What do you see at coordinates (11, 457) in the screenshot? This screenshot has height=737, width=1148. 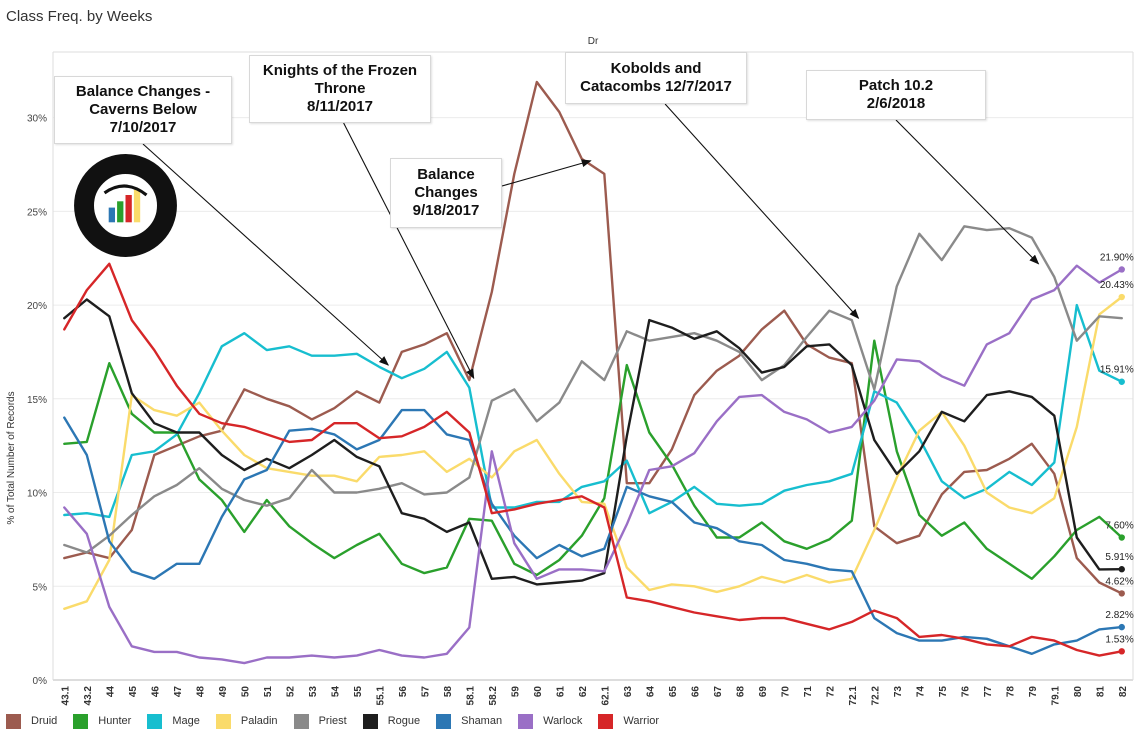 I see `y-axis-label: % of Total Number of Records` at bounding box center [11, 457].